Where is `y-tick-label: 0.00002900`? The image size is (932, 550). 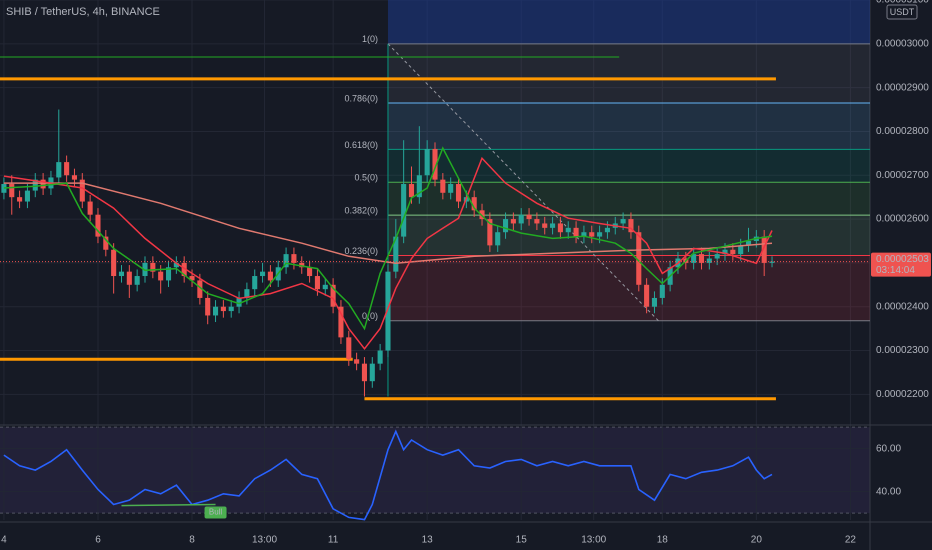
y-tick-label: 0.00002900 is located at coordinates (902, 87).